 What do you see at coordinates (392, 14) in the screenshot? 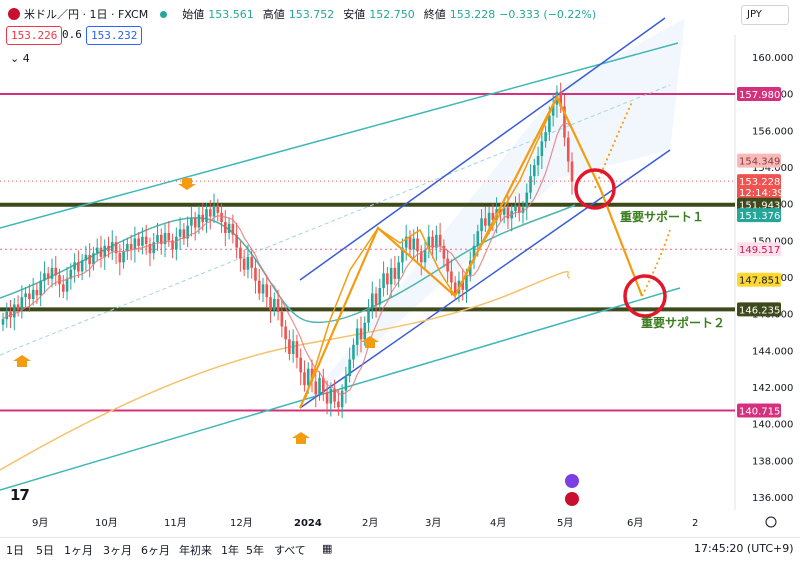
I see `low-value: 152.750` at bounding box center [392, 14].